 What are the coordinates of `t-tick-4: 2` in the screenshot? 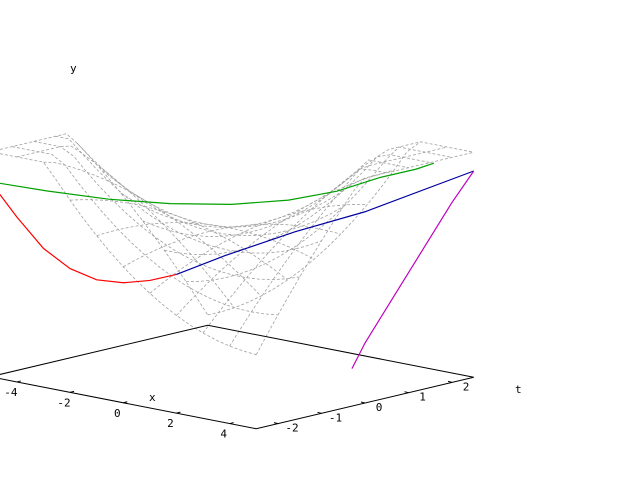 It's located at (466, 386).